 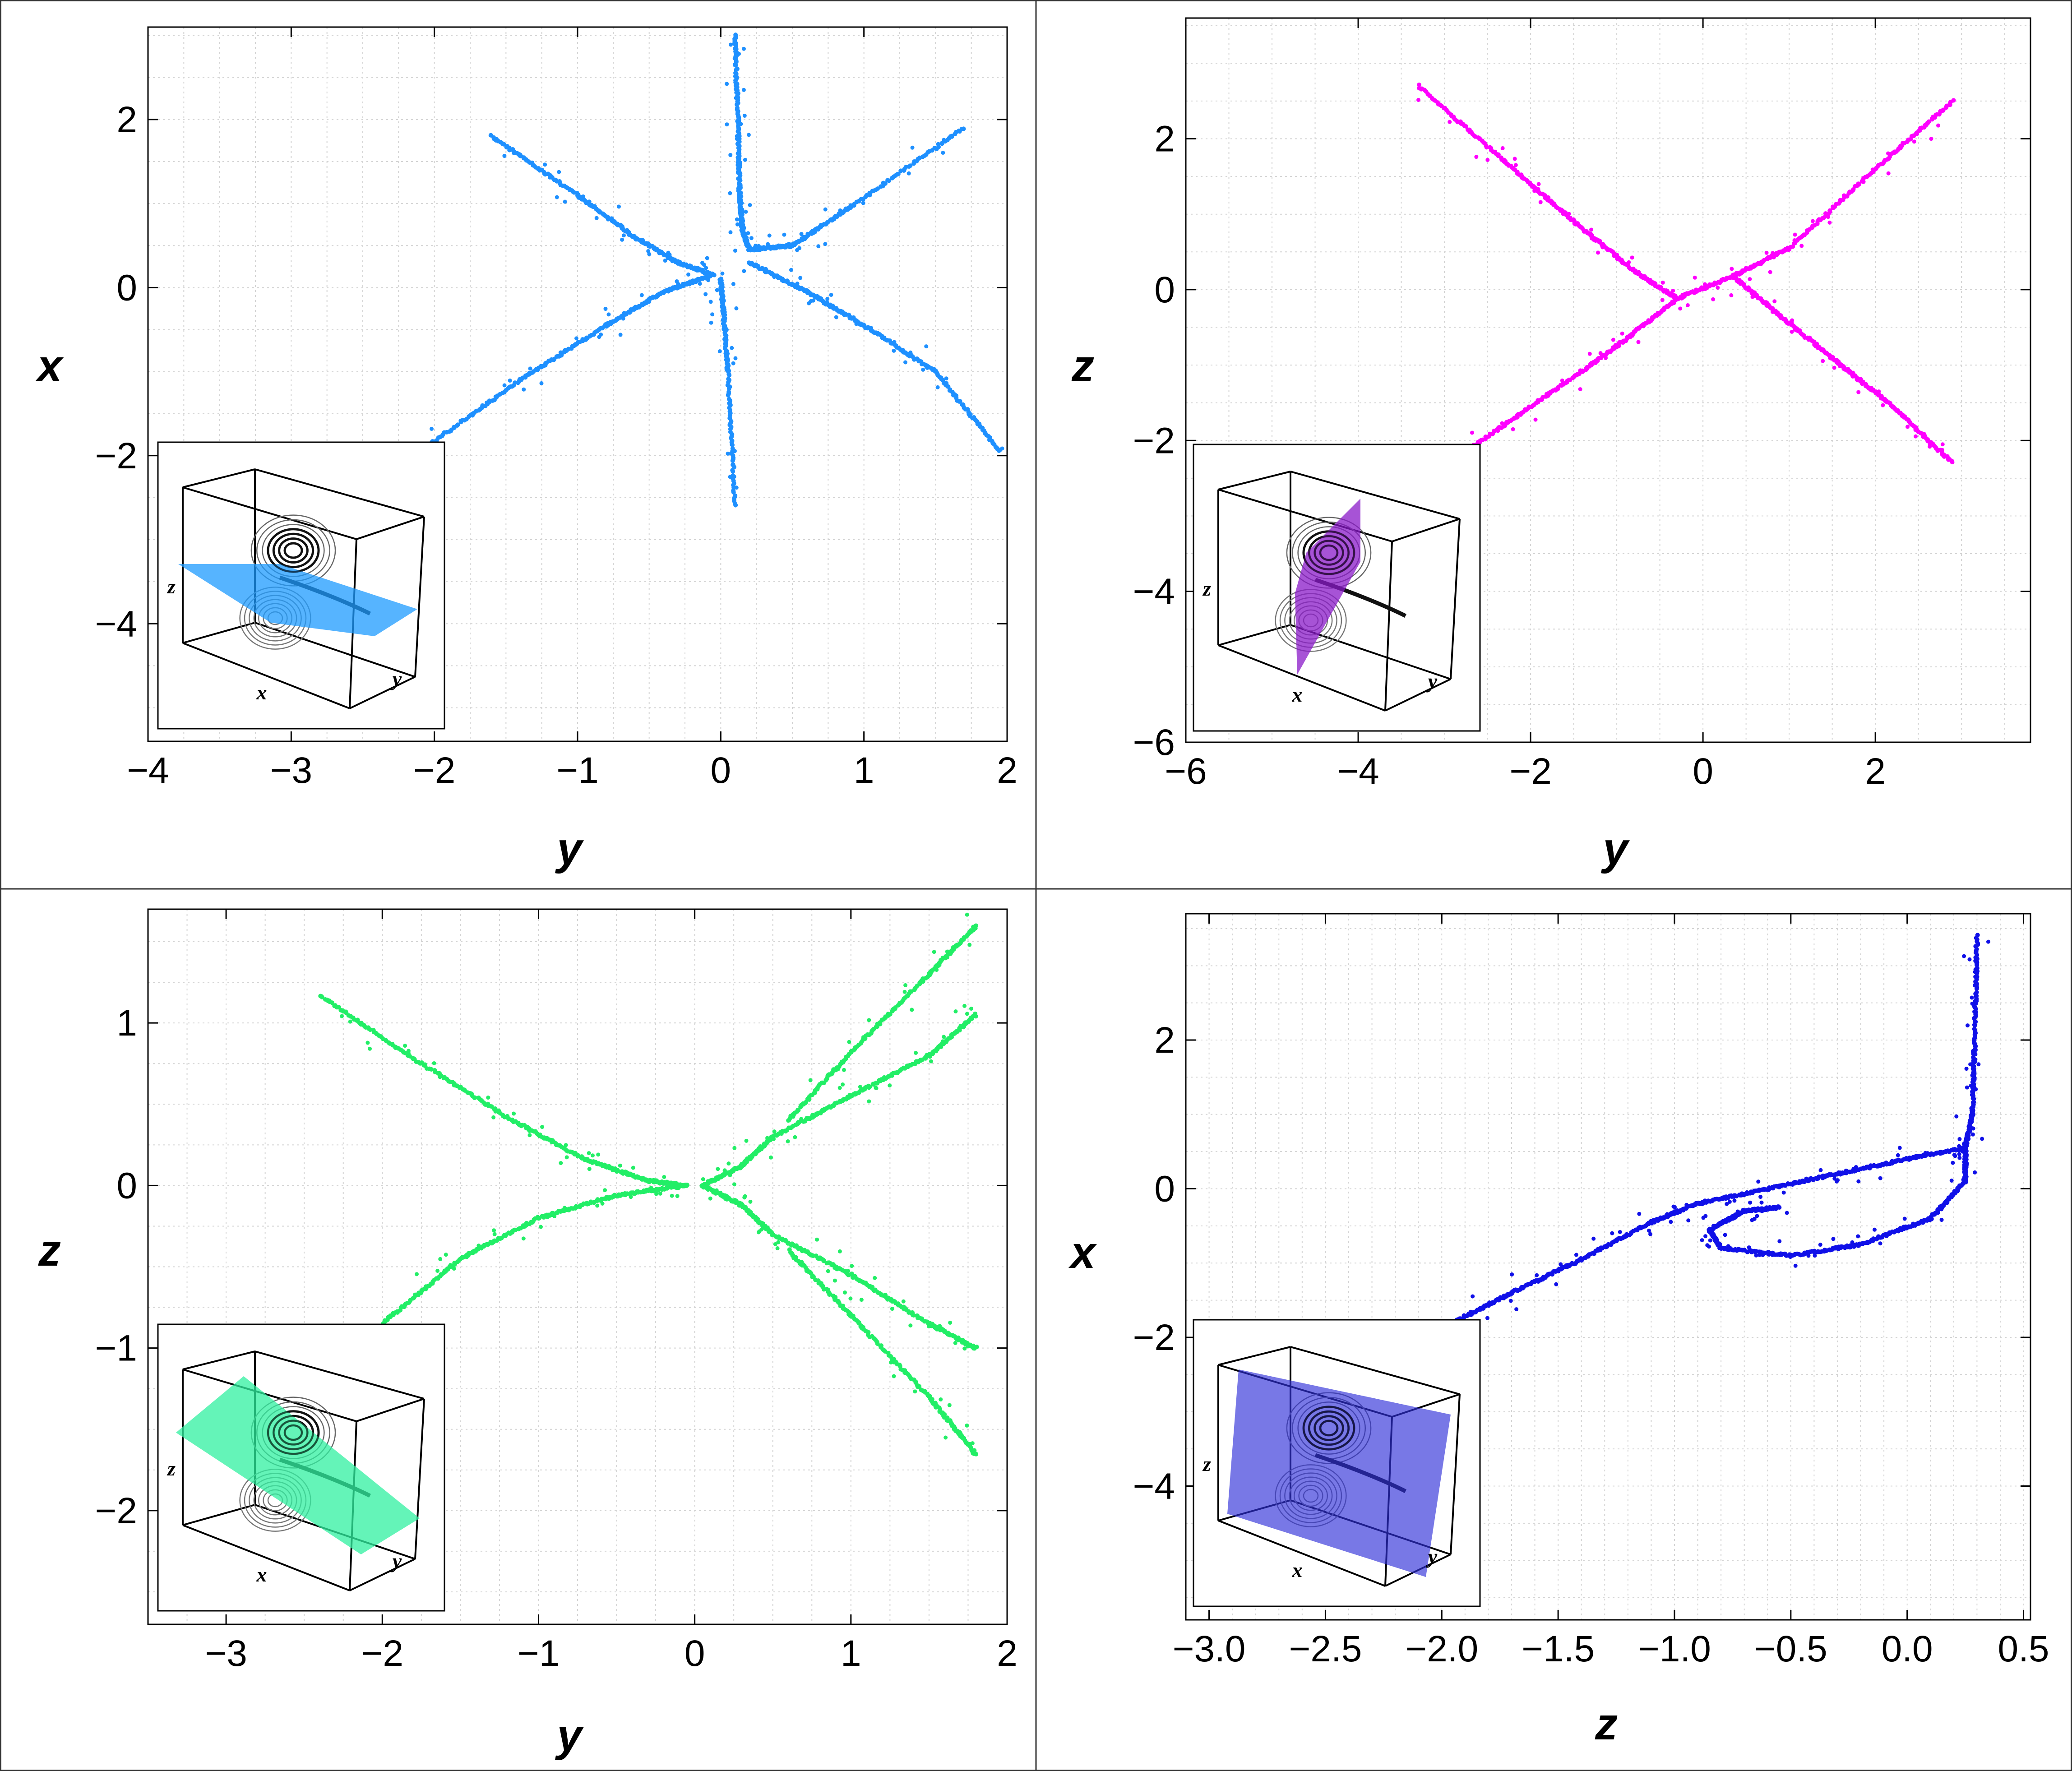 What do you see at coordinates (226, 1653) in the screenshot?
I see `x-tick-label: −3` at bounding box center [226, 1653].